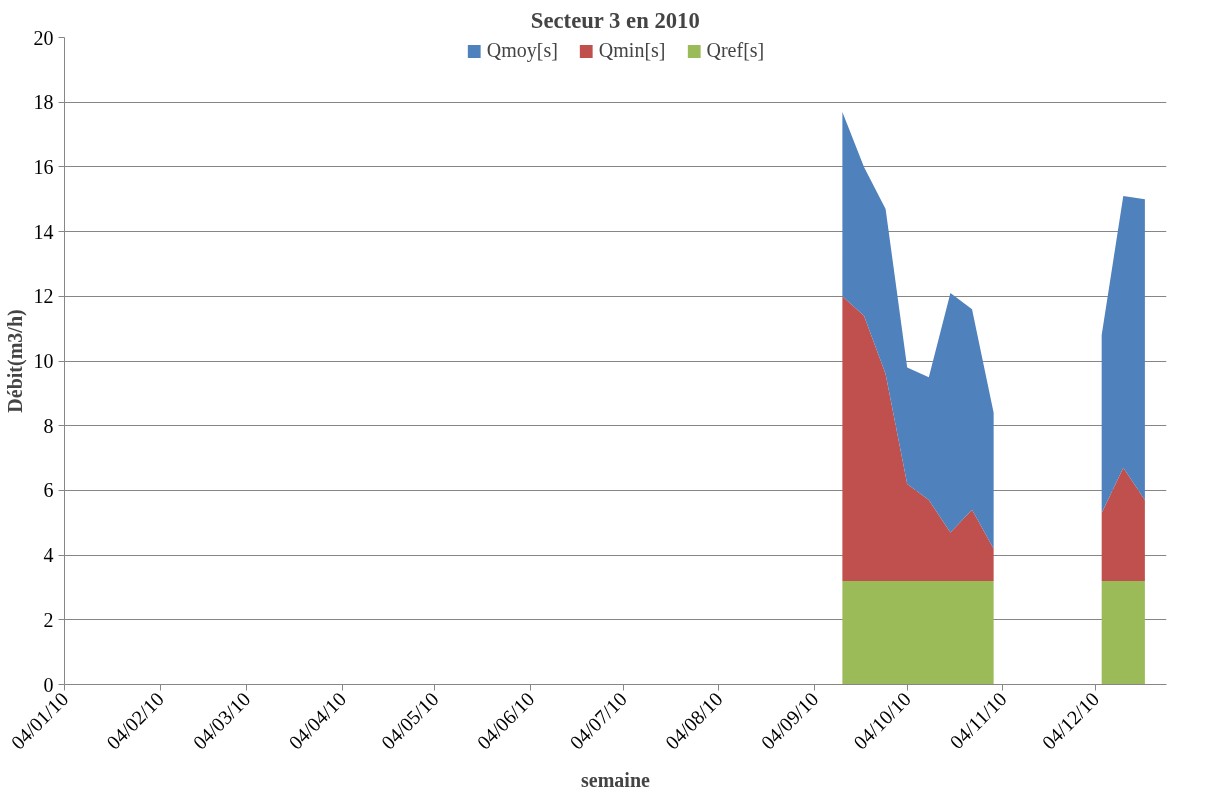  Describe the element at coordinates (616, 780) in the screenshot. I see `x-axis-title: semaine` at that location.